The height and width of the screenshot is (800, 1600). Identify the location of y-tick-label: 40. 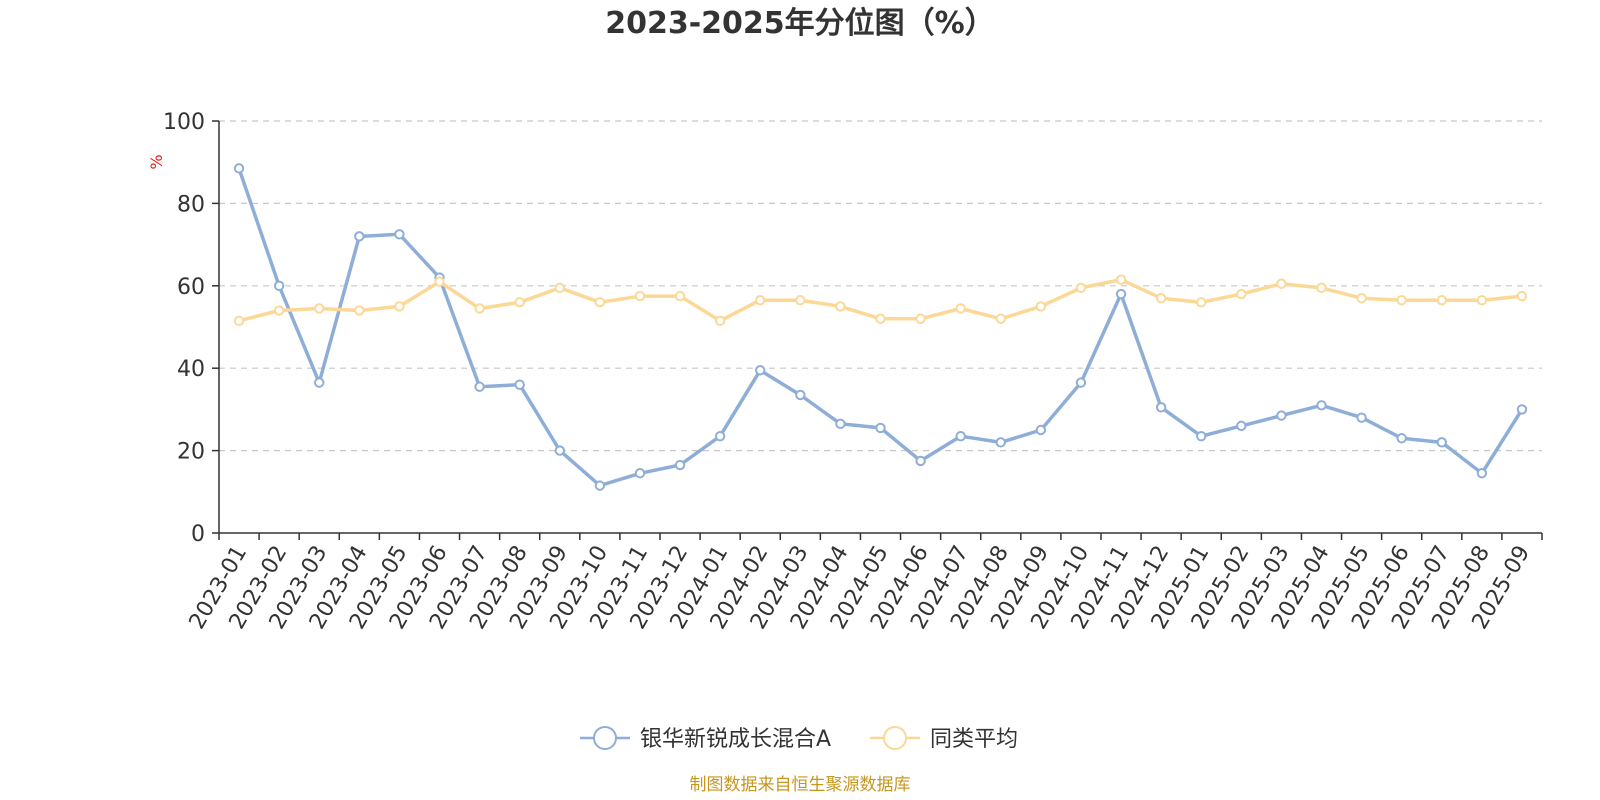
(191, 369).